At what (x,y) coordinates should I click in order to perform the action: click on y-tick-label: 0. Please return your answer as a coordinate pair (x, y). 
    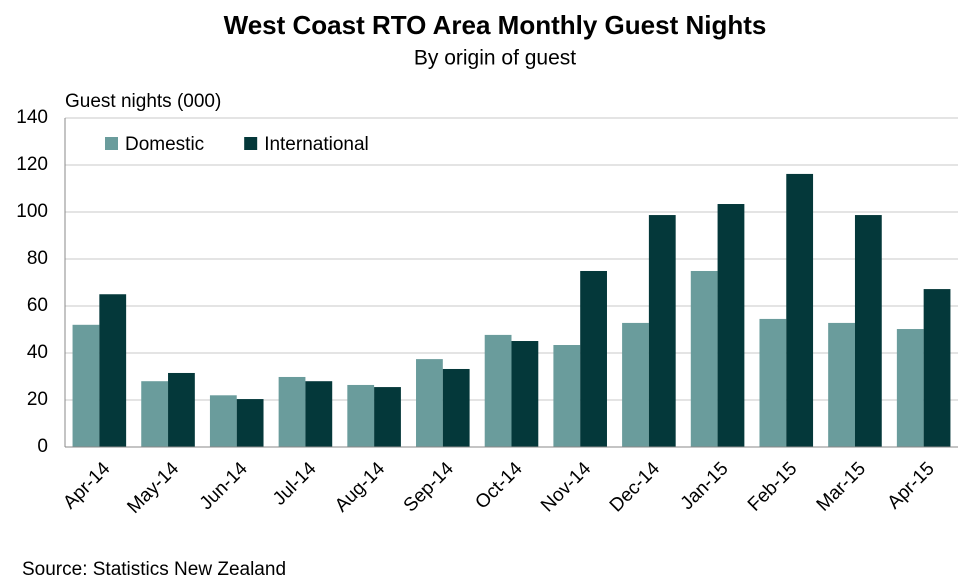
    Looking at the image, I should click on (42, 446).